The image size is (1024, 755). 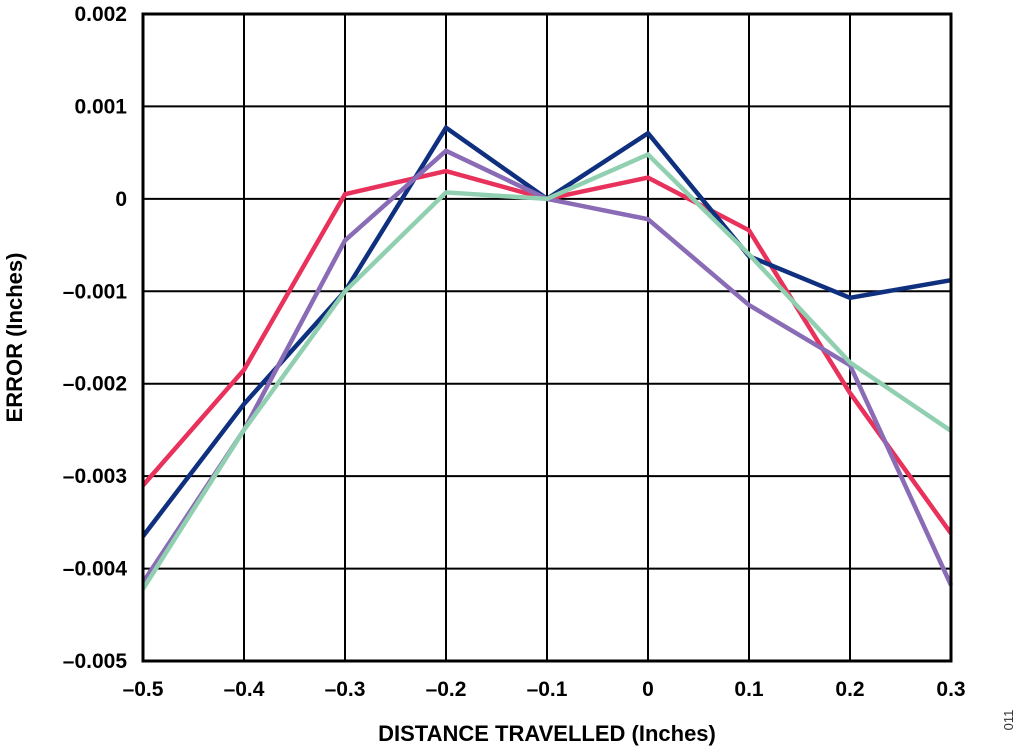 I want to click on x-axis-tick-labels: –0.5 –0.4 –0.3 –0.2 –0.1 0 0.1 0.2 0.3, so click(x=544, y=689).